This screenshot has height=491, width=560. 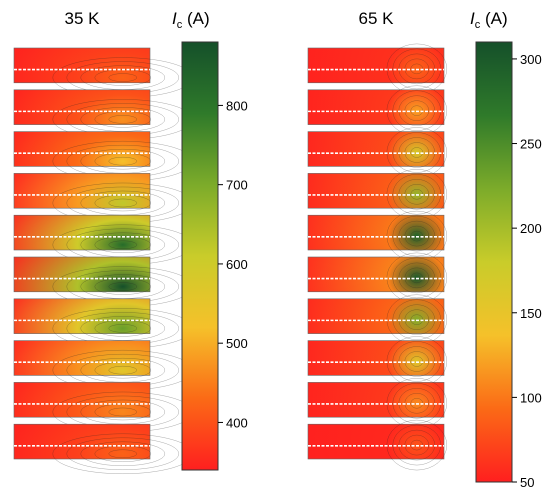 I want to click on colorbar-ticks-35k: 400 500 600 700 800, so click(x=233, y=264).